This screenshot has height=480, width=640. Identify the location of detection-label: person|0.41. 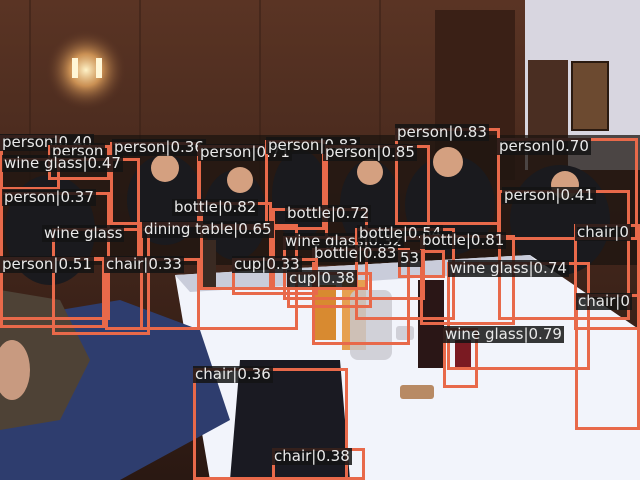
(549, 195).